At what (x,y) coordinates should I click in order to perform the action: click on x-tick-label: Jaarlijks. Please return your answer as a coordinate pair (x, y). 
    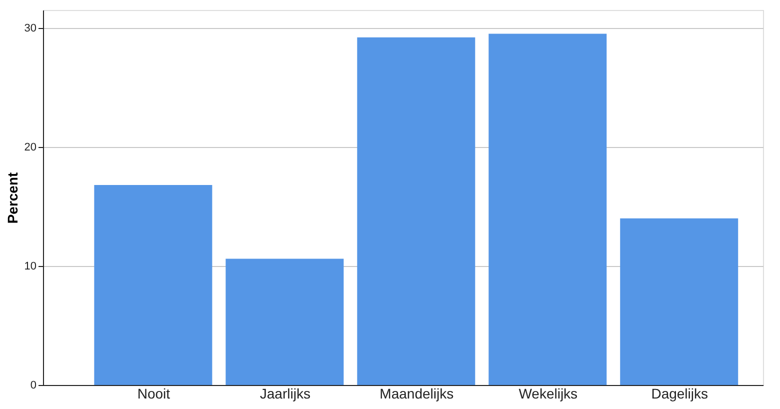
    Looking at the image, I should click on (285, 394).